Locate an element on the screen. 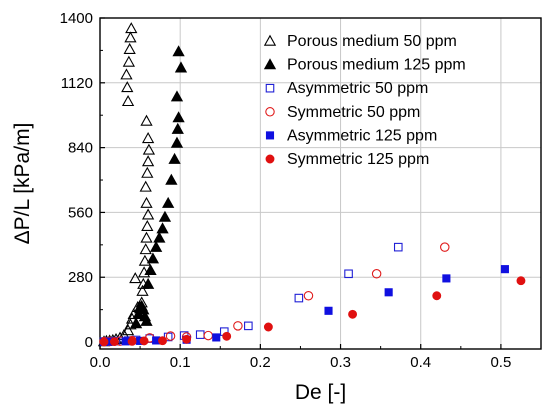 This screenshot has width=545, height=405. y-tick-label: 1120 is located at coordinates (77, 83).